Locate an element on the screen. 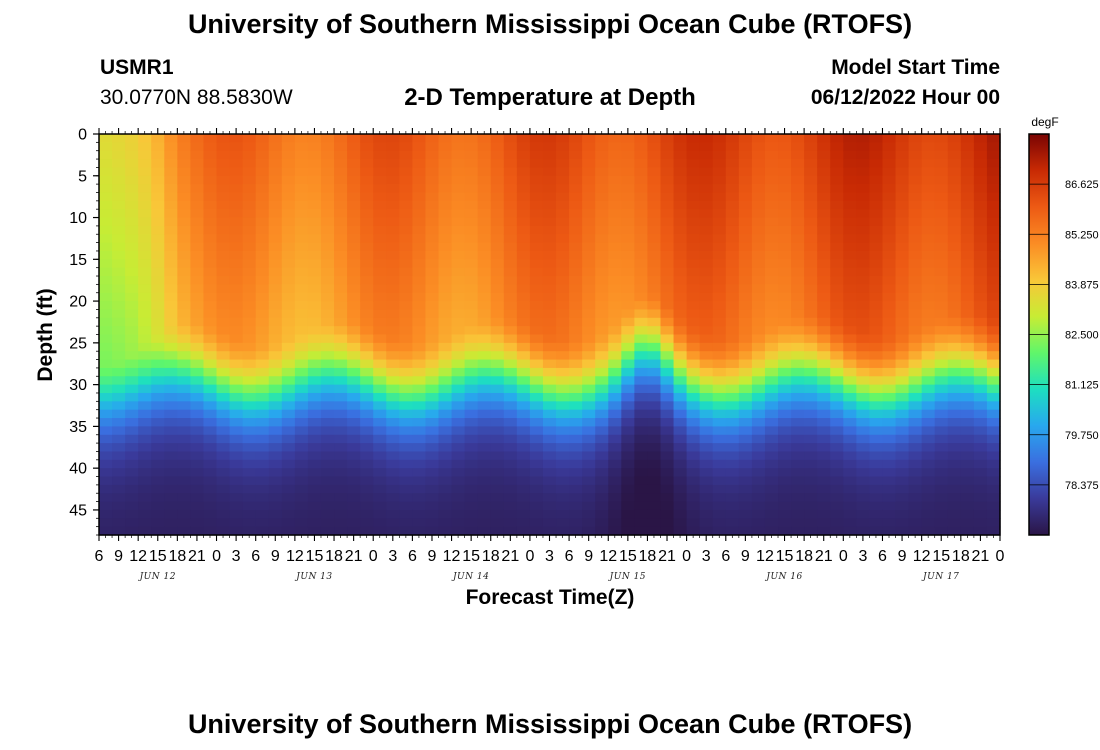 Image resolution: width=1100 pixels, height=750 pixels. x-tick-label: 9 is located at coordinates (902, 556).